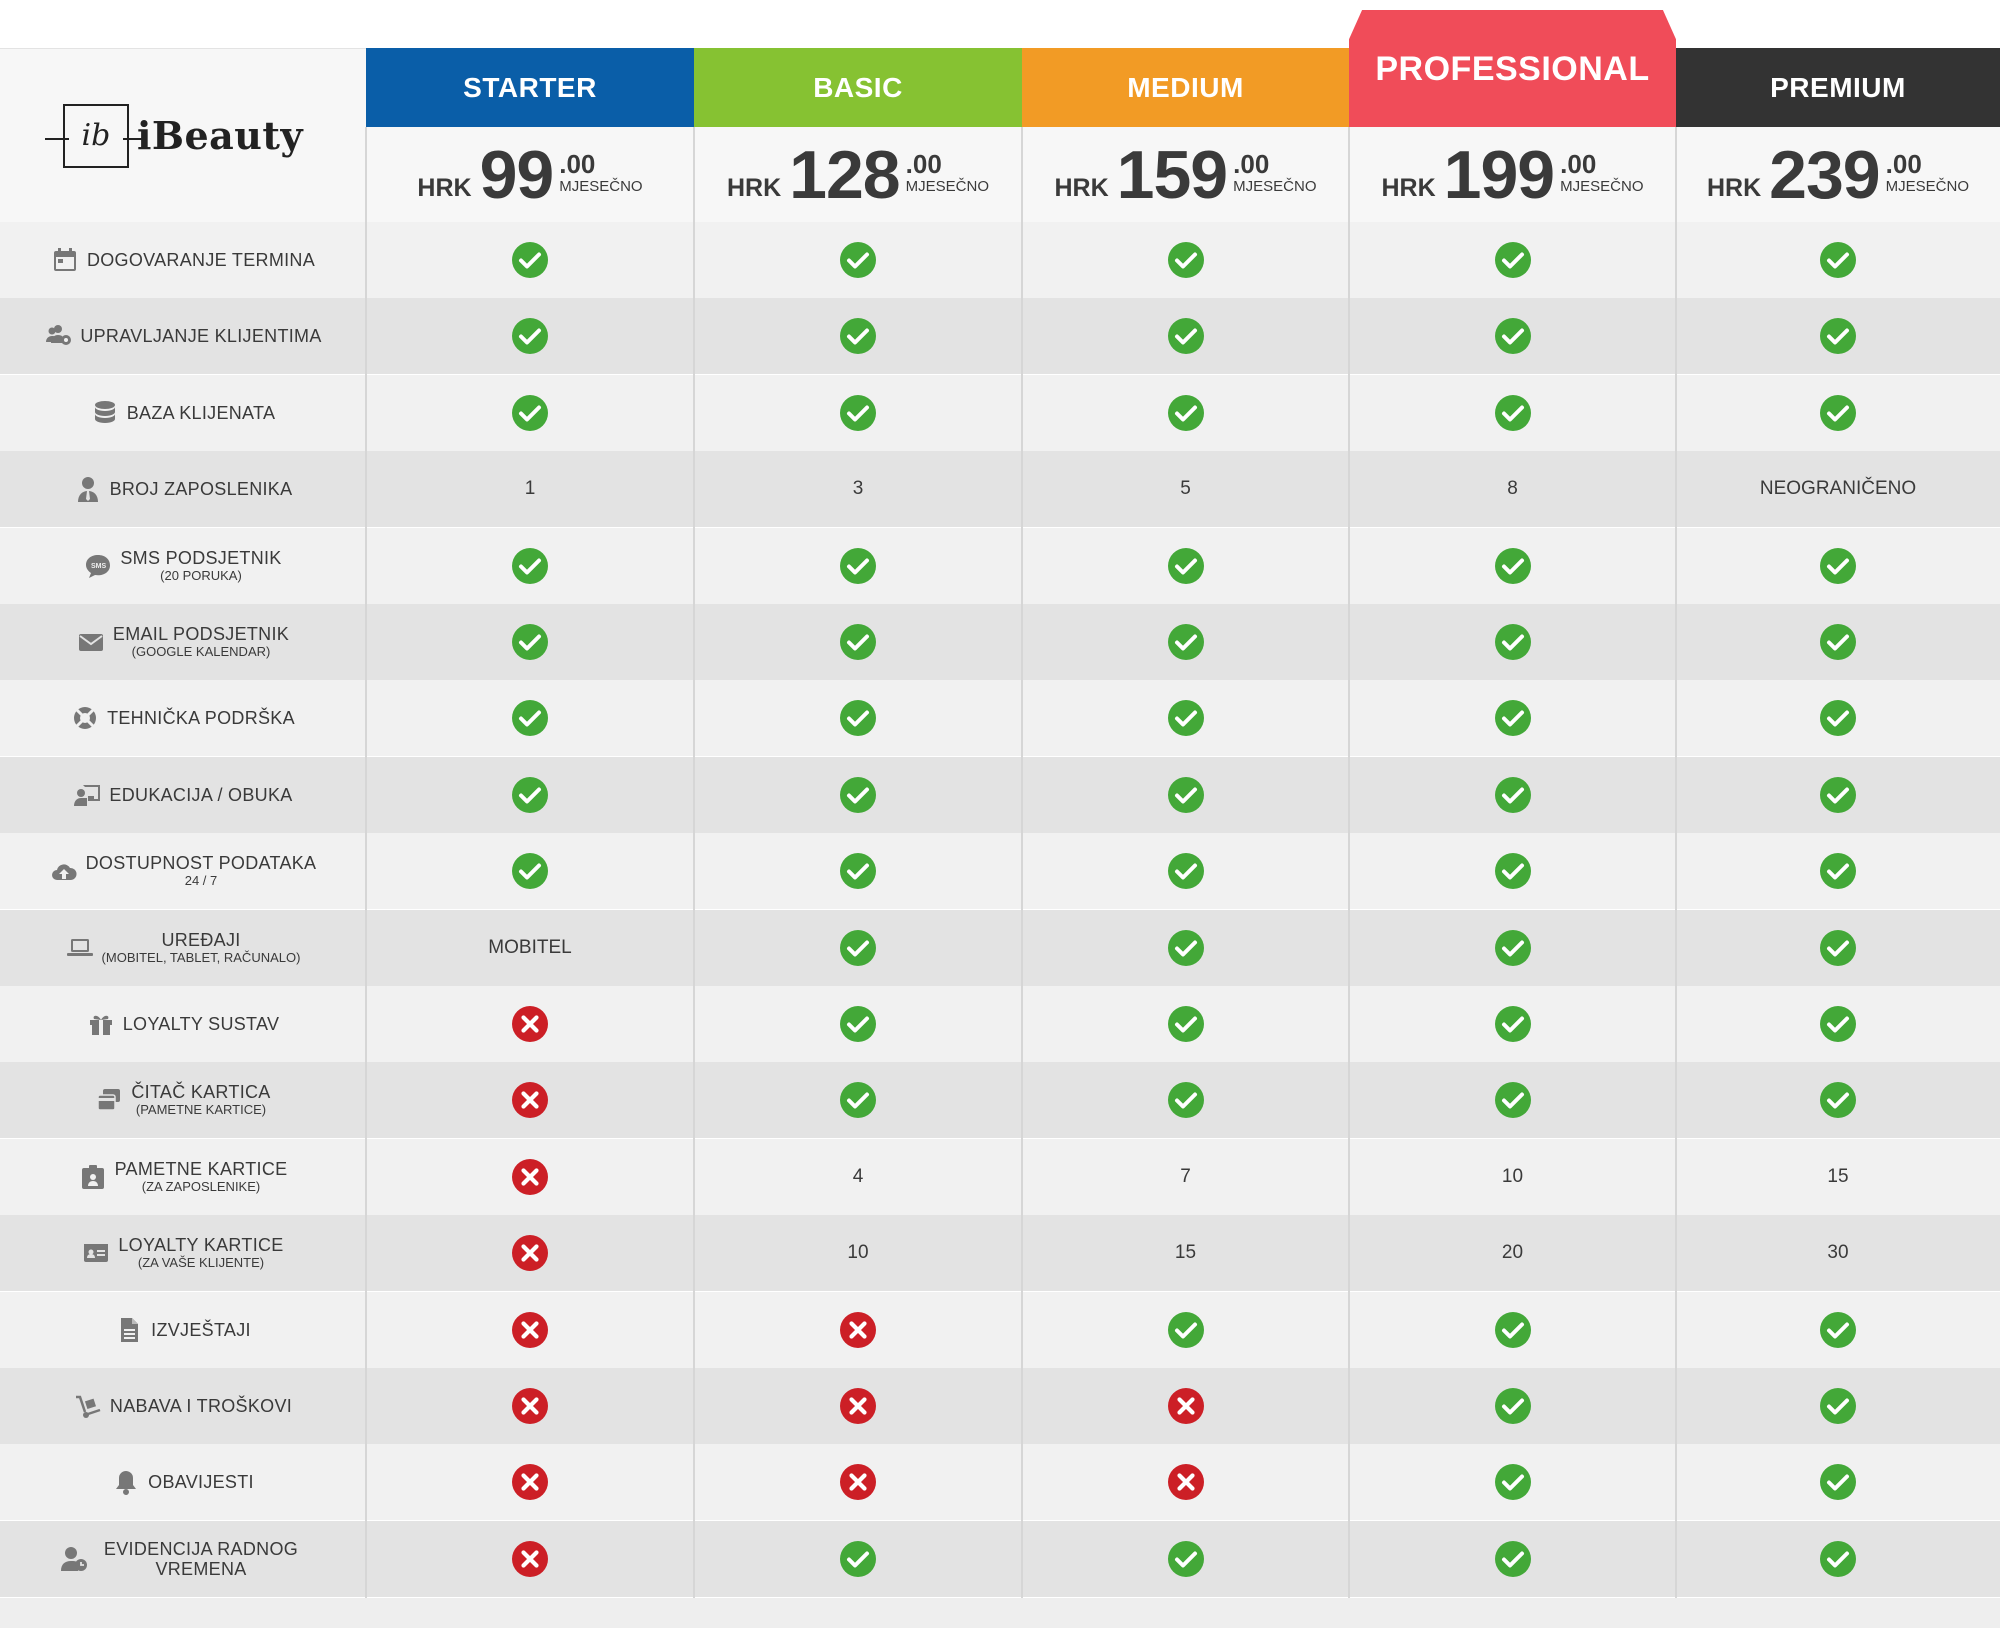 The image size is (2000, 1628). What do you see at coordinates (91, 642) in the screenshot?
I see `envelope-icon` at bounding box center [91, 642].